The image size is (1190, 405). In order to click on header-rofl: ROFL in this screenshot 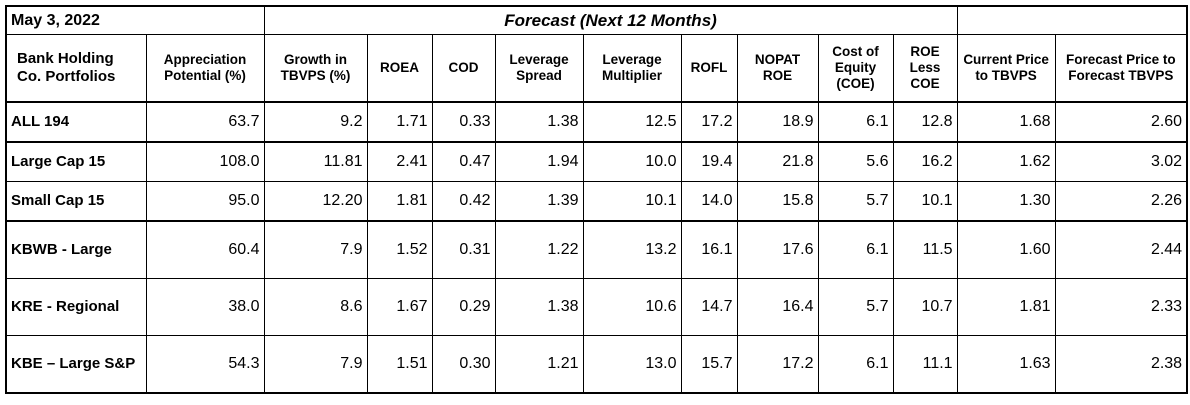, I will do `click(709, 68)`.